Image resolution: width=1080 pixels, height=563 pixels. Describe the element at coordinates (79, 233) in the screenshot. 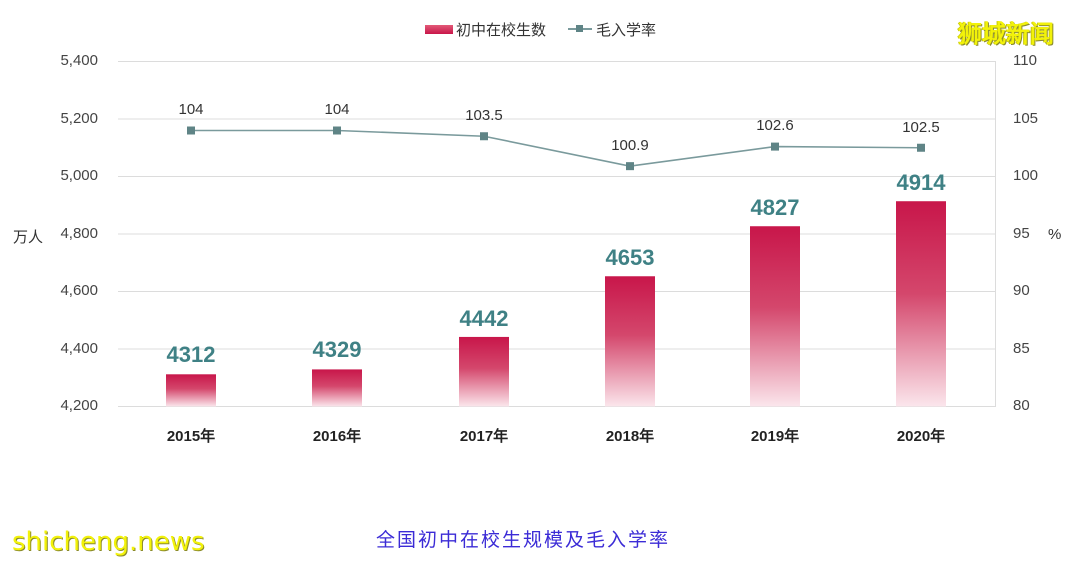

I see `left-tick: 4,800` at that location.